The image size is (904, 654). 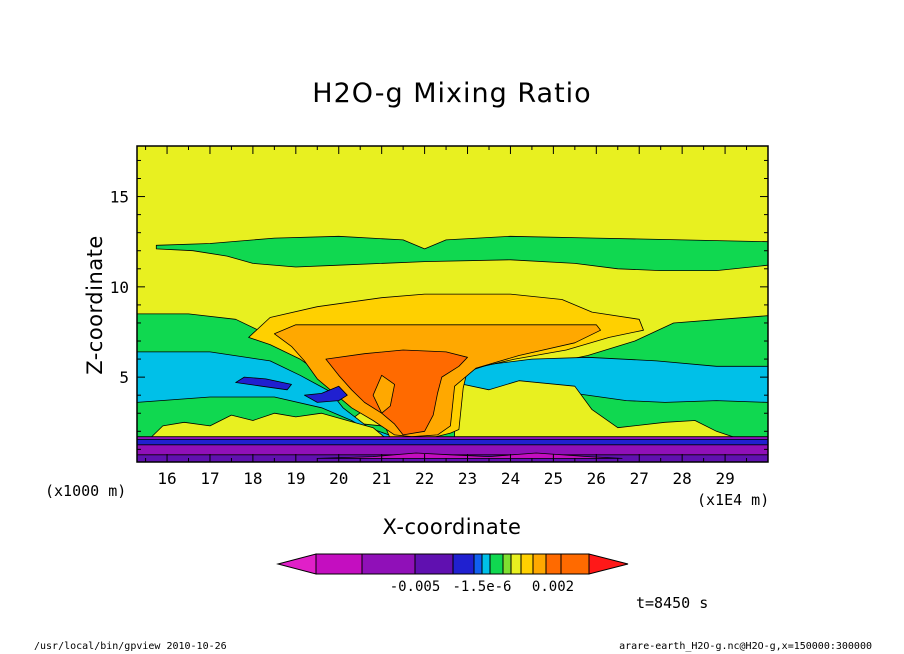 What do you see at coordinates (166, 478) in the screenshot?
I see `x-tick-label: 16` at bounding box center [166, 478].